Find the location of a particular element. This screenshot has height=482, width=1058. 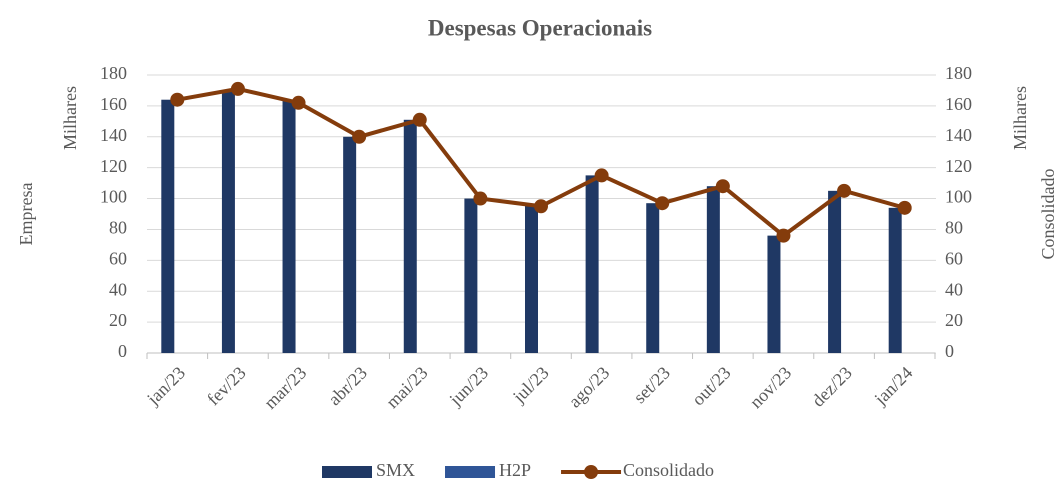

legend-label: Consolidado is located at coordinates (668, 470).